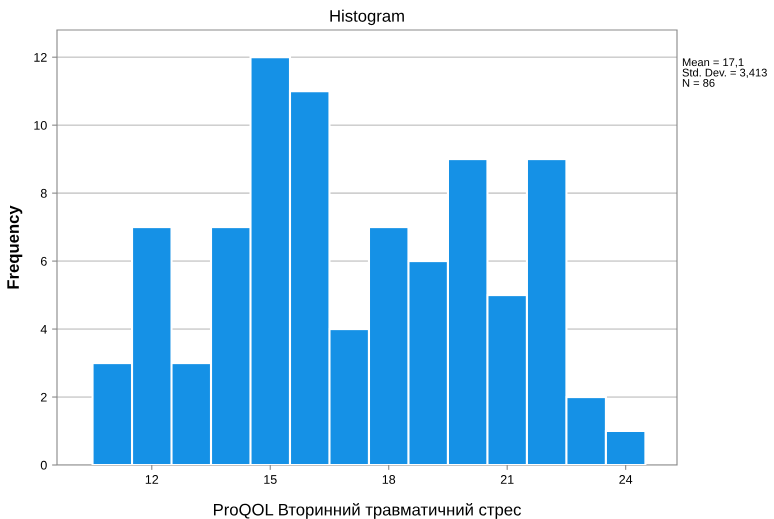 The image size is (774, 519). Describe the element at coordinates (625, 479) in the screenshot. I see `x-tick-label: 24` at that location.